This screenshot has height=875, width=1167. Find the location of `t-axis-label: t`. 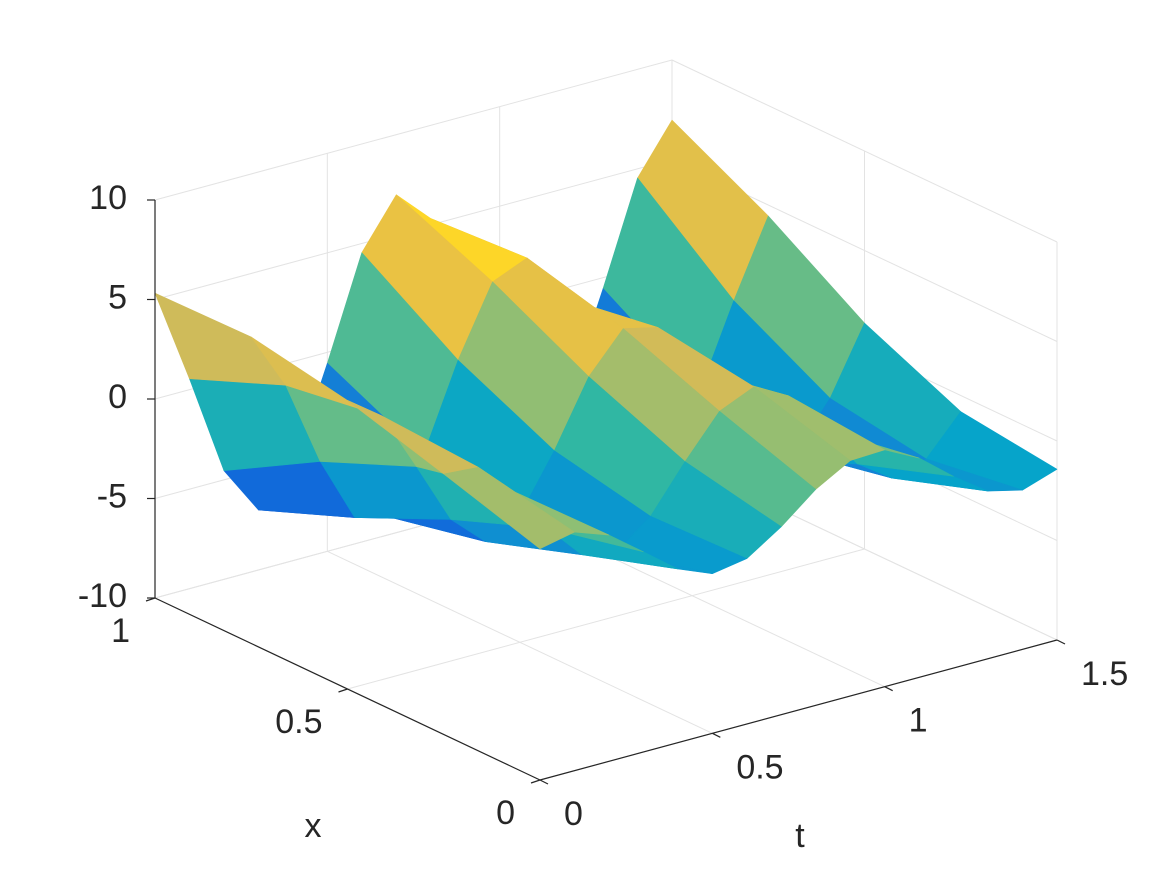

t-axis-label: t is located at coordinates (800, 836).